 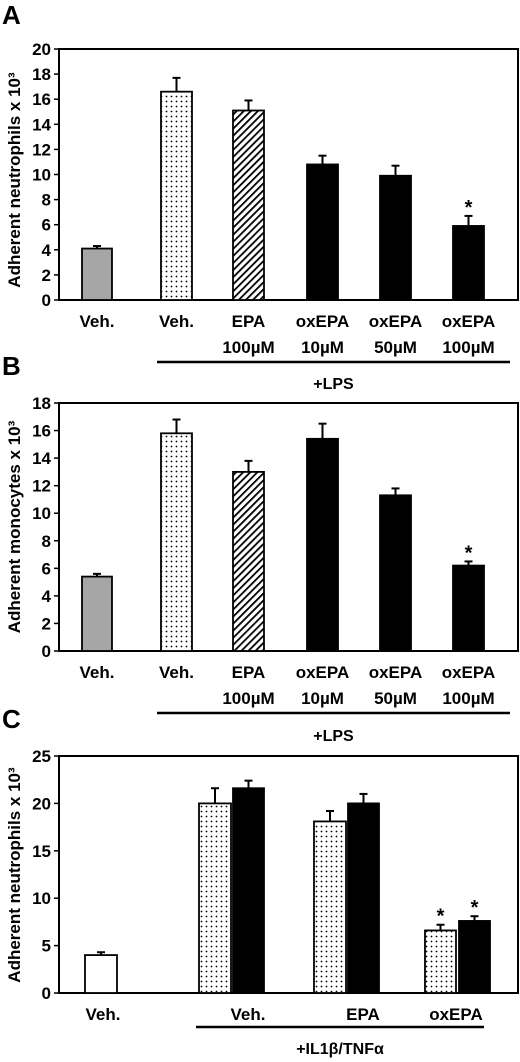 What do you see at coordinates (14, 526) in the screenshot?
I see `panel-b-ylabel: Adherent monocytes x 10³` at bounding box center [14, 526].